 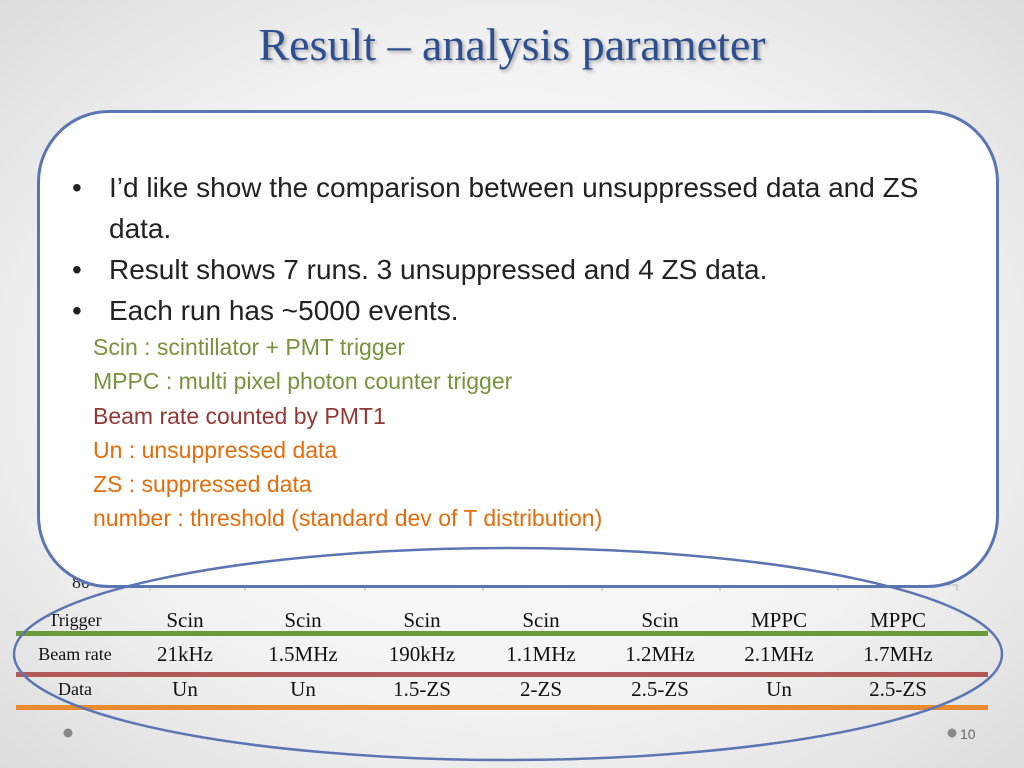 I want to click on table-cell: 1.2MHz, so click(x=660, y=654).